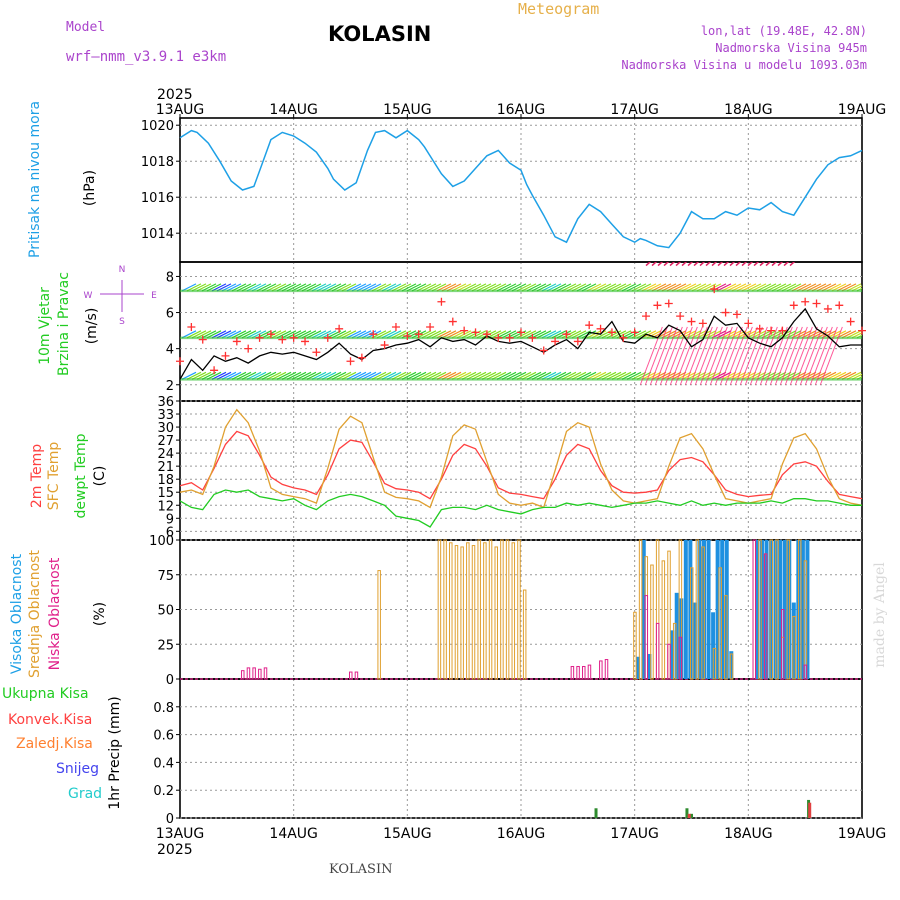 The height and width of the screenshot is (900, 900). I want to click on y-tick-label: 2, so click(170, 386).